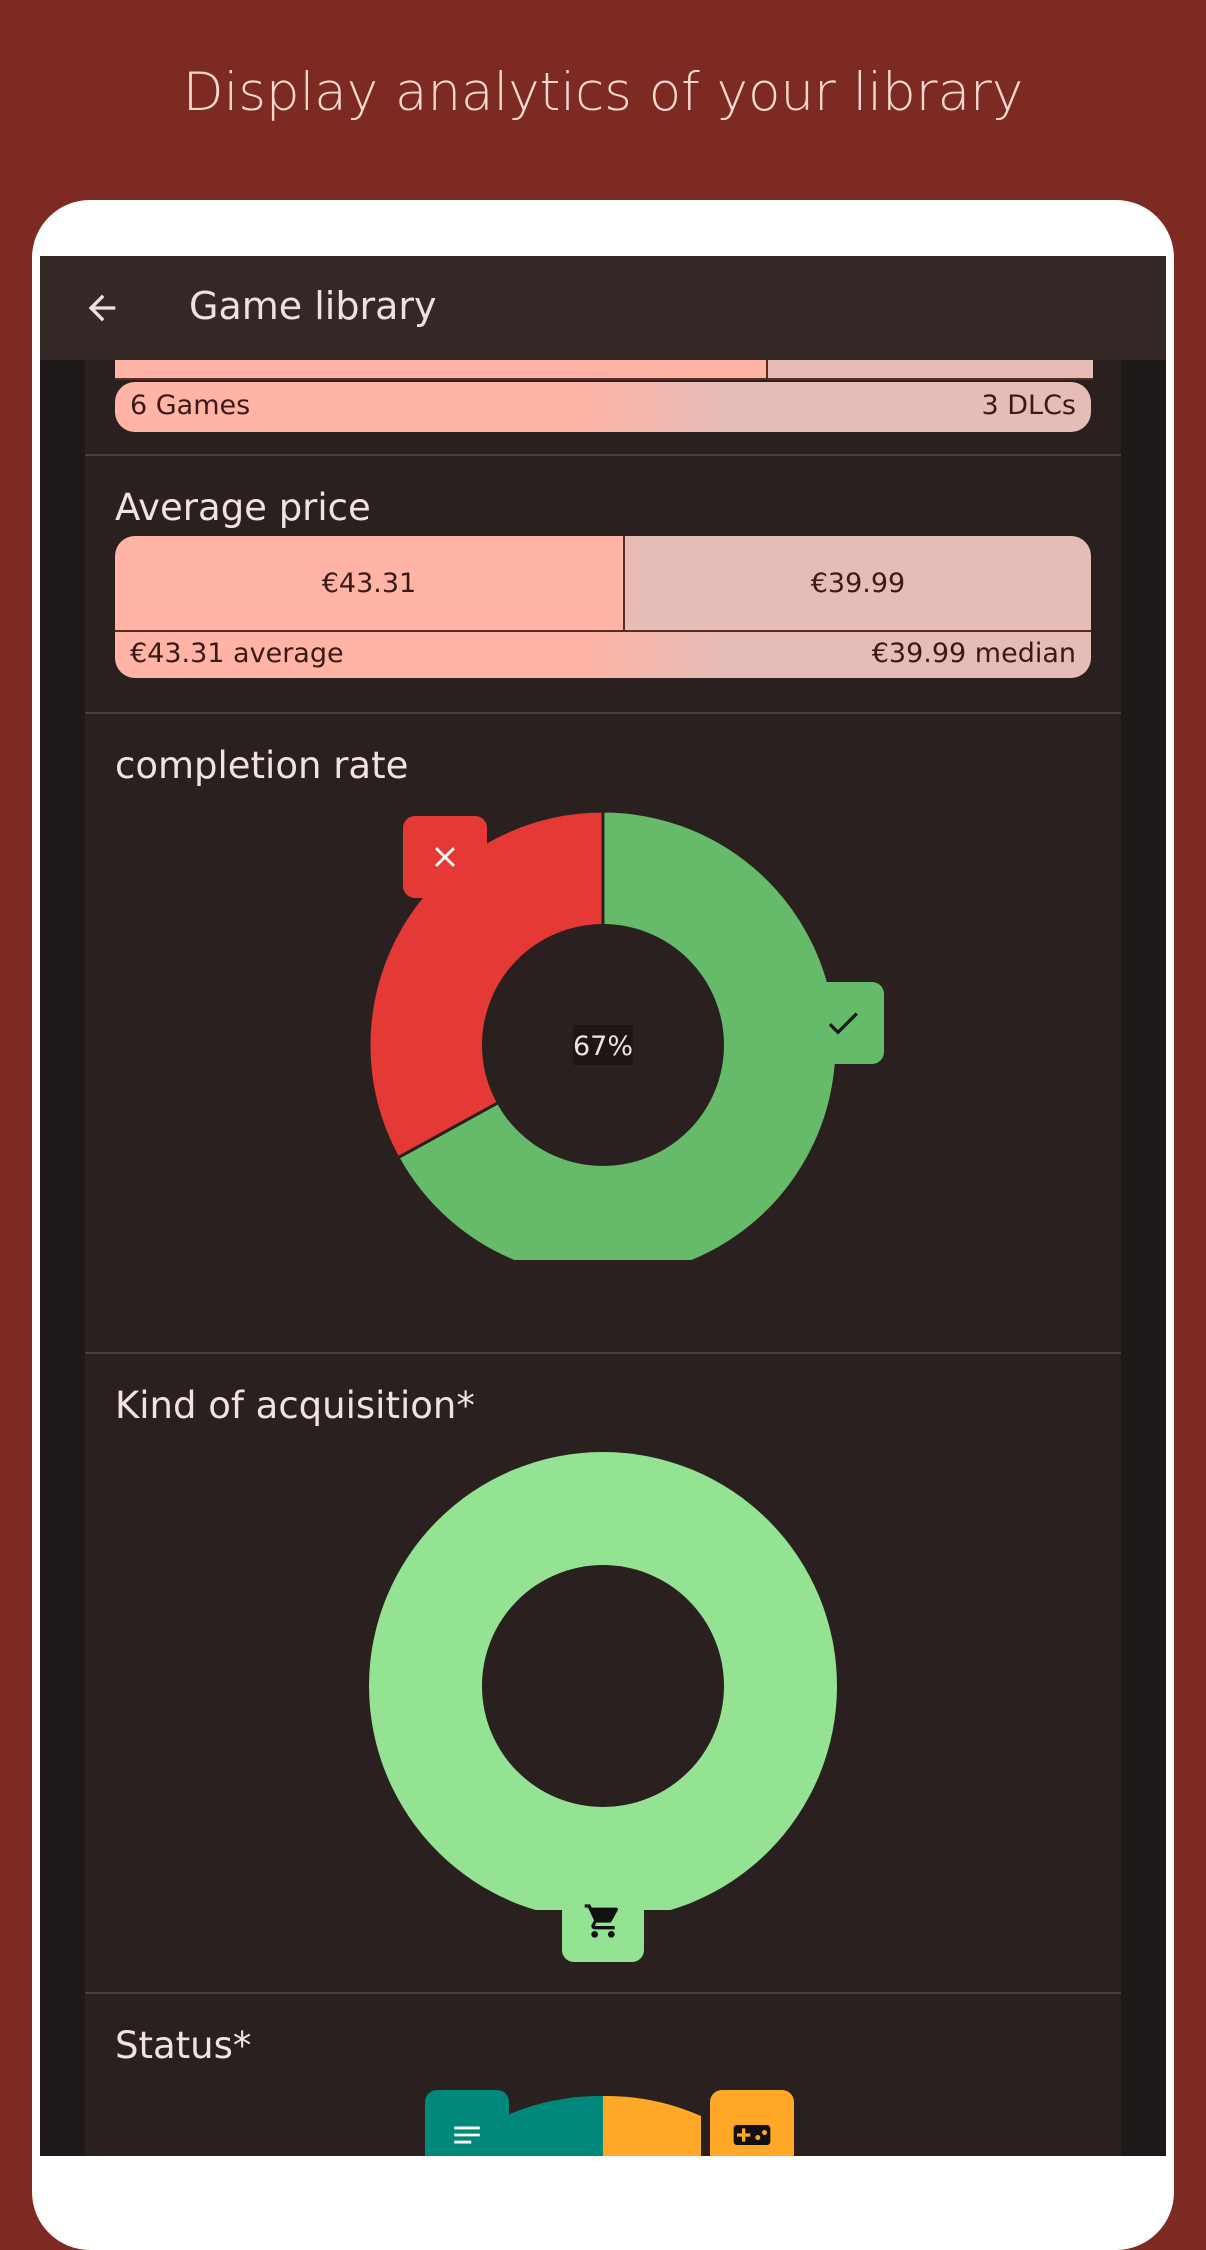 The image size is (1206, 2250). Describe the element at coordinates (603, 407) in the screenshot. I see `games-dlcs-legend: 6 Games 3 DLCs` at that location.